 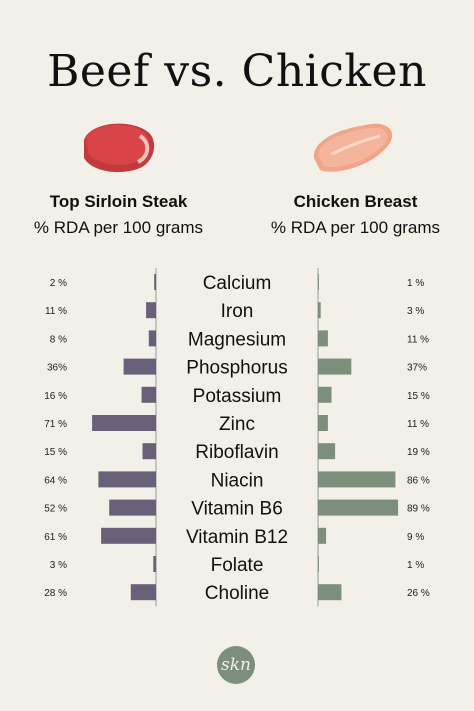 I want to click on category-label-choline: Choline, so click(x=237, y=593).